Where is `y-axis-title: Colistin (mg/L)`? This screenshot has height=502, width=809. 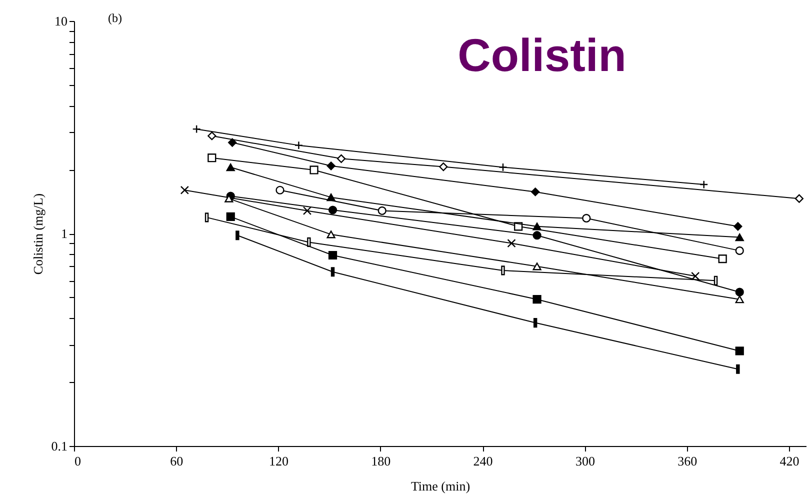 y-axis-title: Colistin (mg/L) is located at coordinates (38, 234).